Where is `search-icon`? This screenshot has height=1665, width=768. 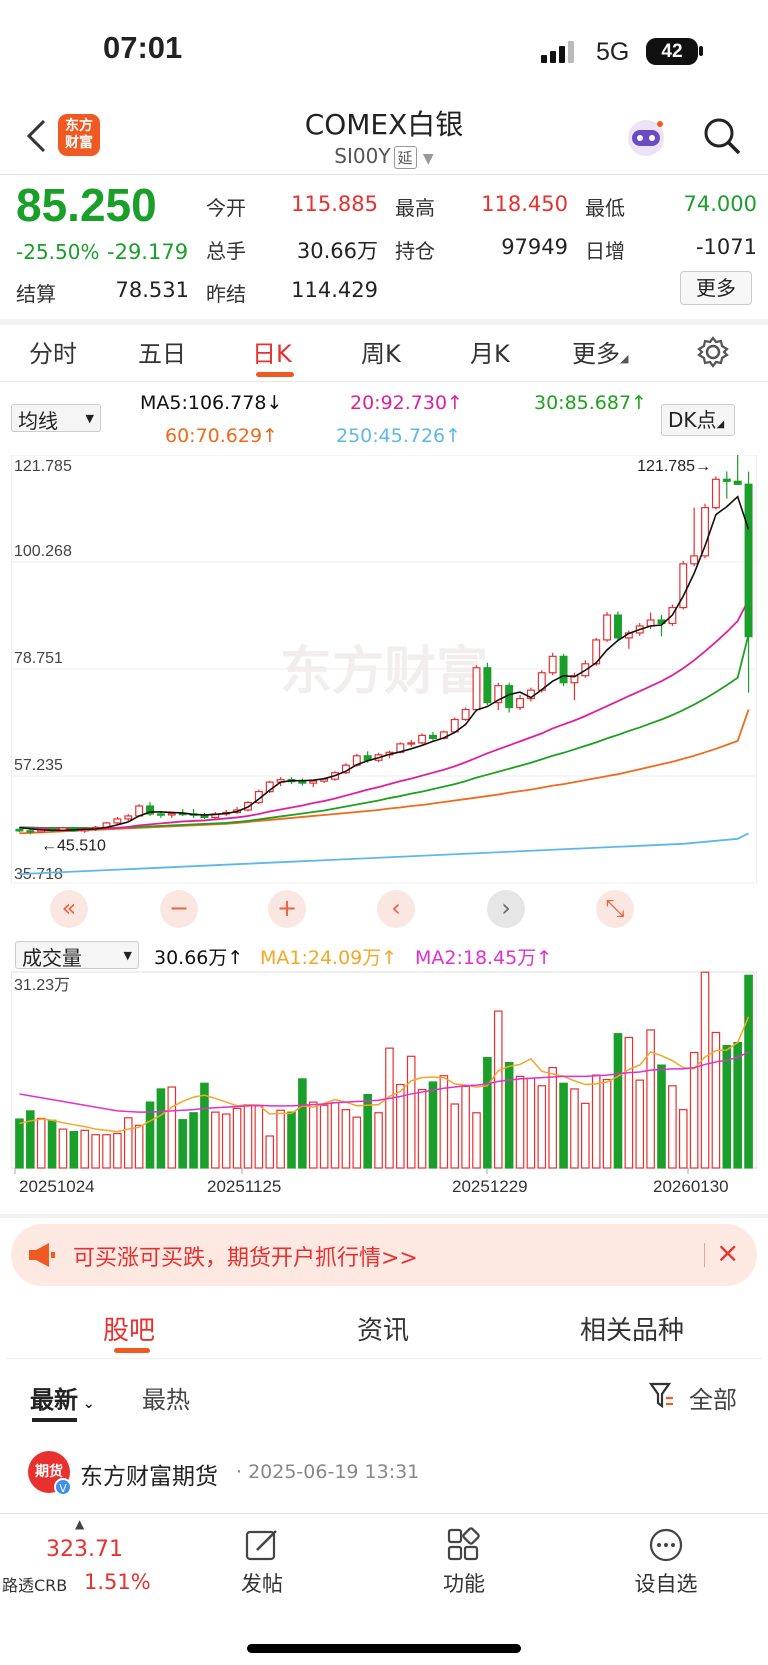 search-icon is located at coordinates (722, 136).